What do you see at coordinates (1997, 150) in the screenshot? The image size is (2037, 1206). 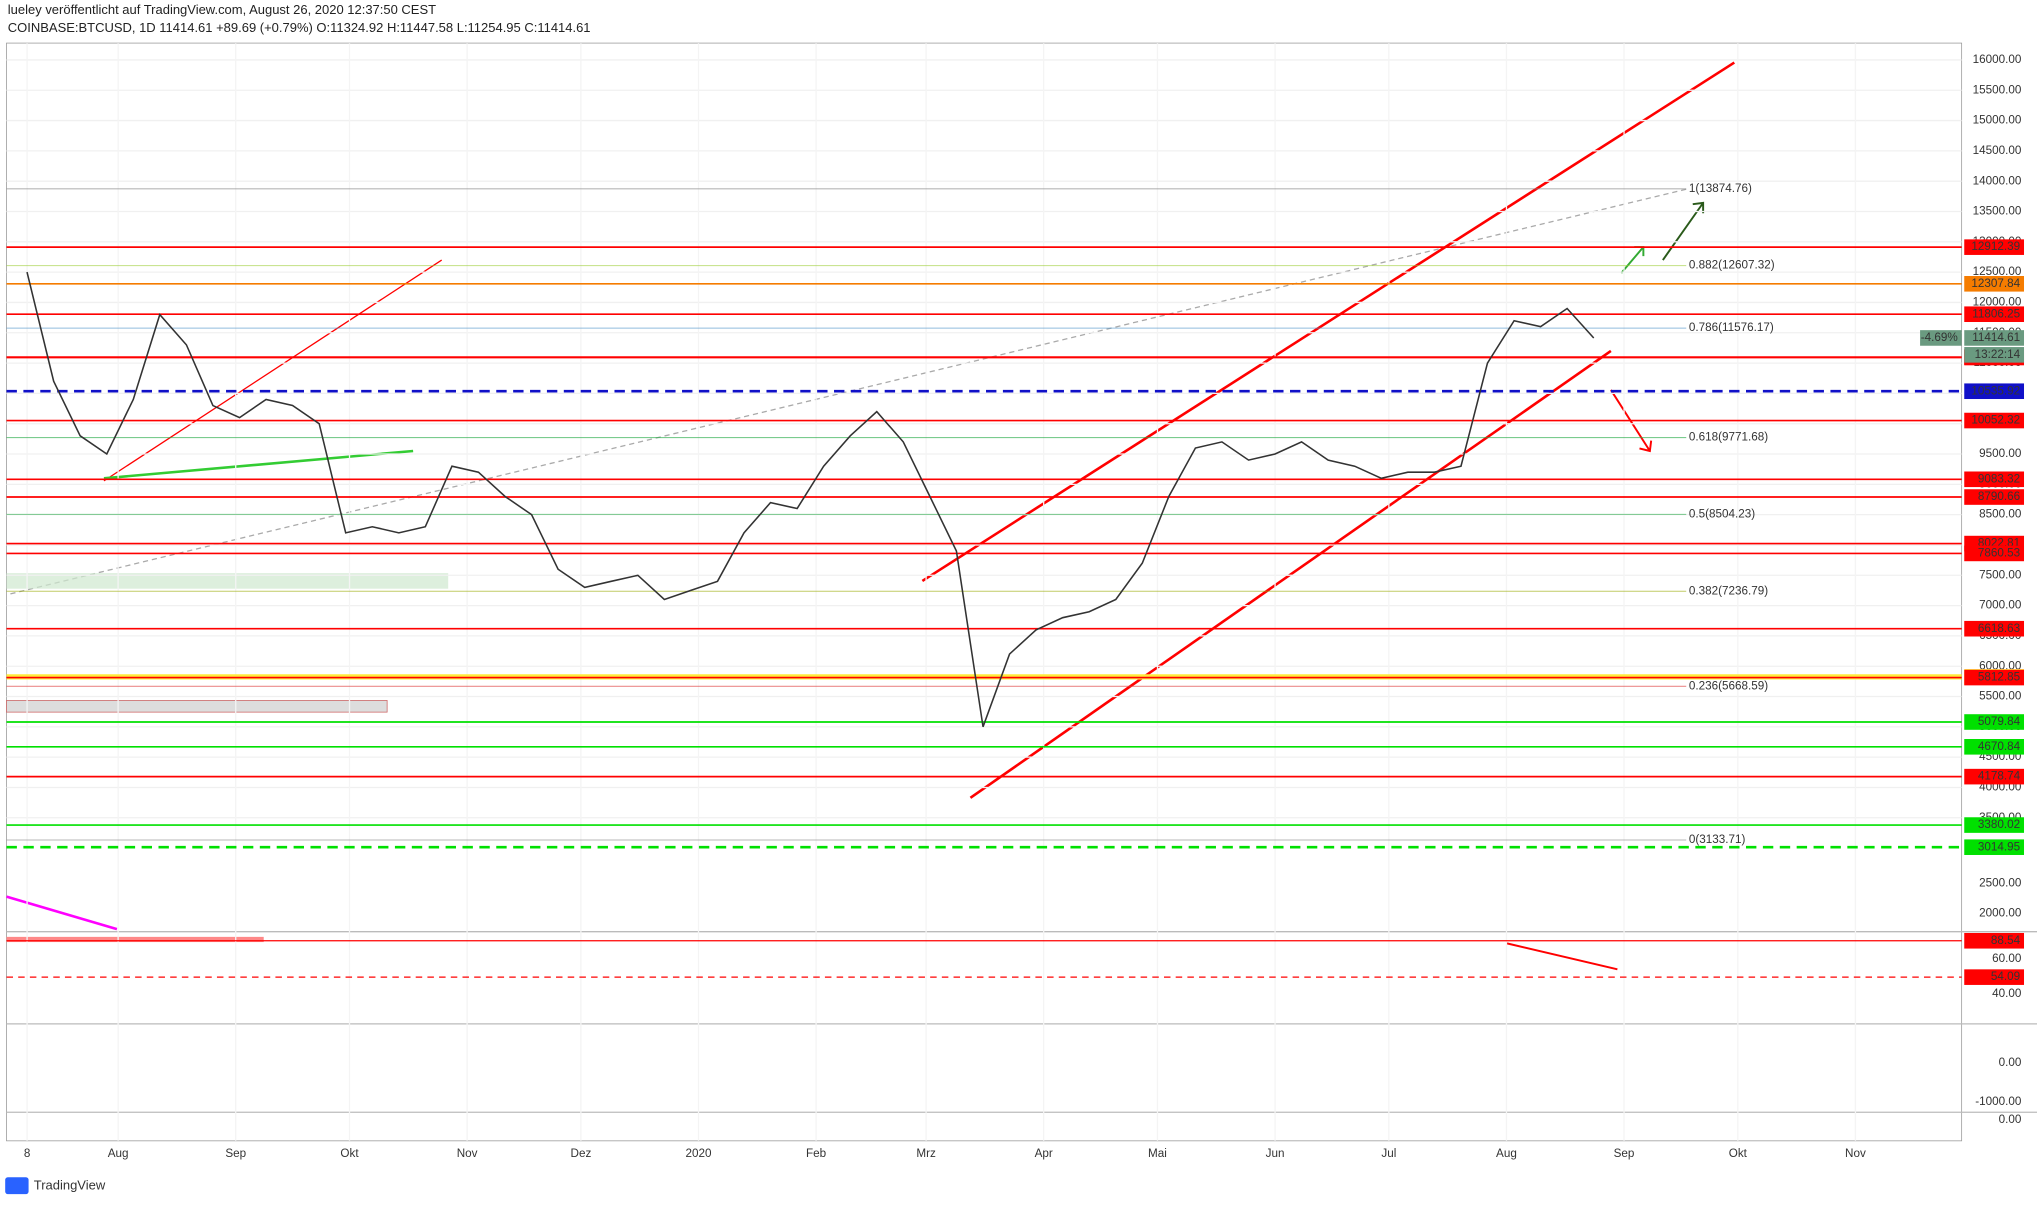 I see `y-tick-label: 14500.00` at bounding box center [1997, 150].